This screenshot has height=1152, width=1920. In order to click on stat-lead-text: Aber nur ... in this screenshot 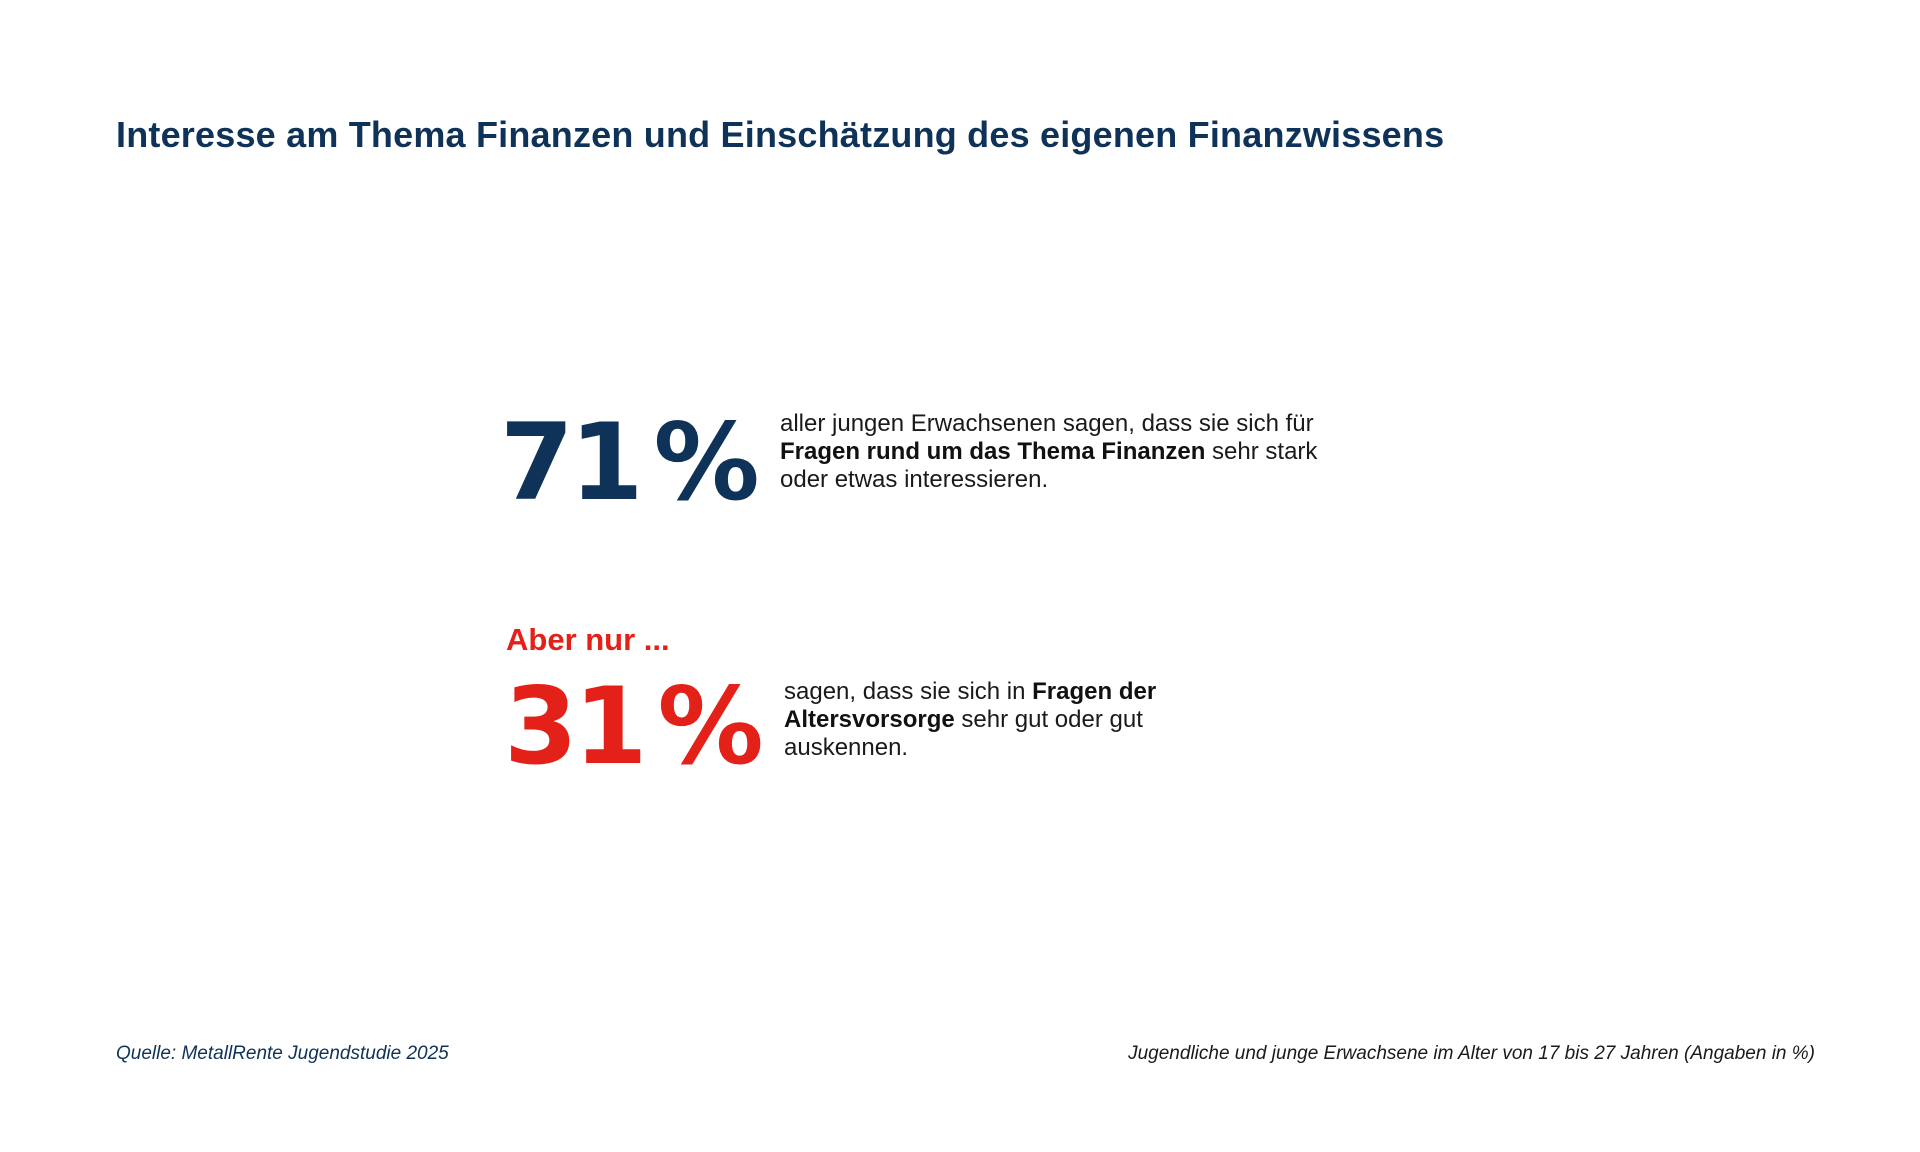, I will do `click(588, 639)`.